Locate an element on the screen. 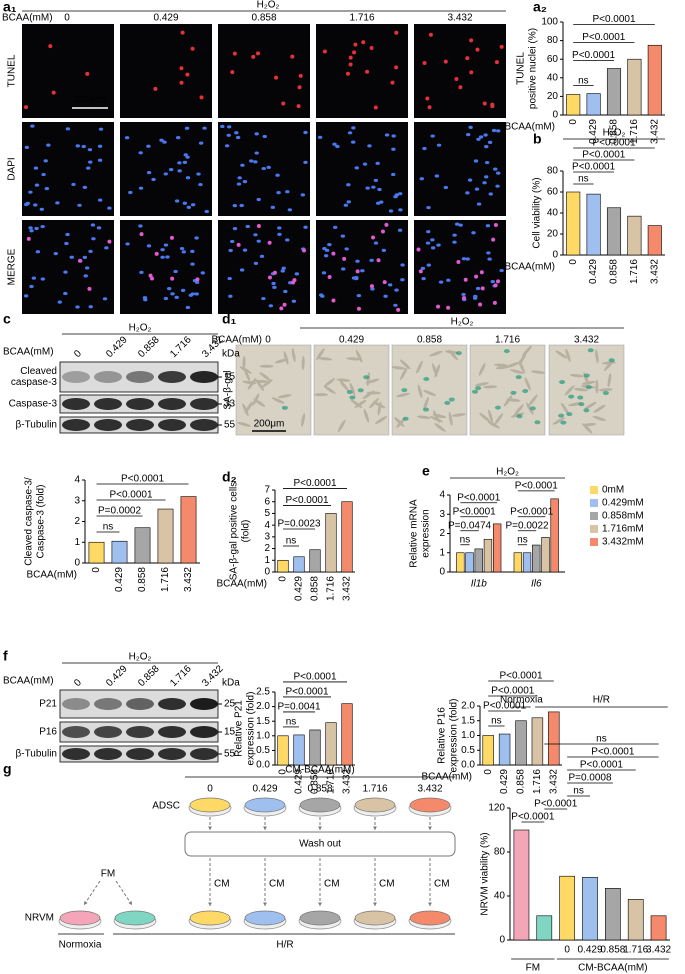 Image resolution: width=685 pixels, height=974 pixels. x-tick-label: 0.429 is located at coordinates (593, 271).